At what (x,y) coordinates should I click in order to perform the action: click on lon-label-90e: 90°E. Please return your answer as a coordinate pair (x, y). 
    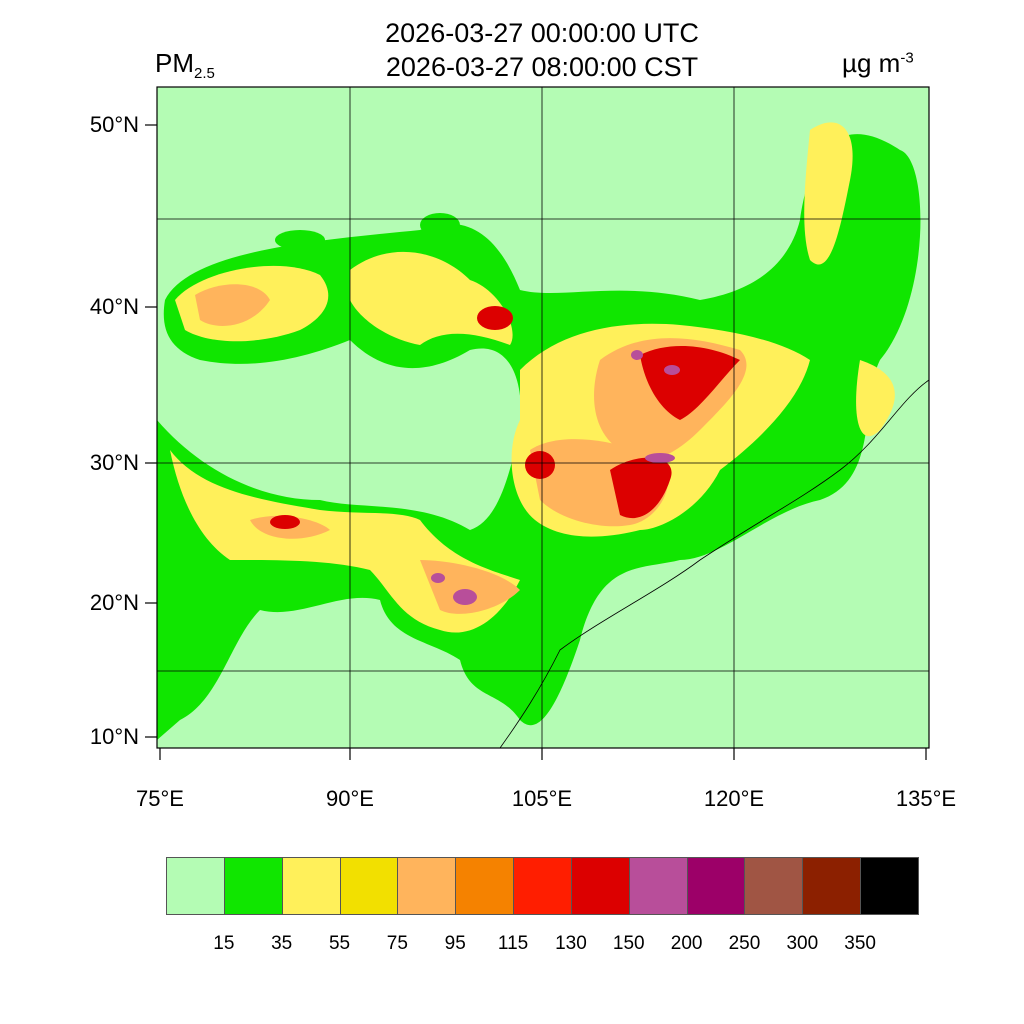
    Looking at the image, I should click on (350, 798).